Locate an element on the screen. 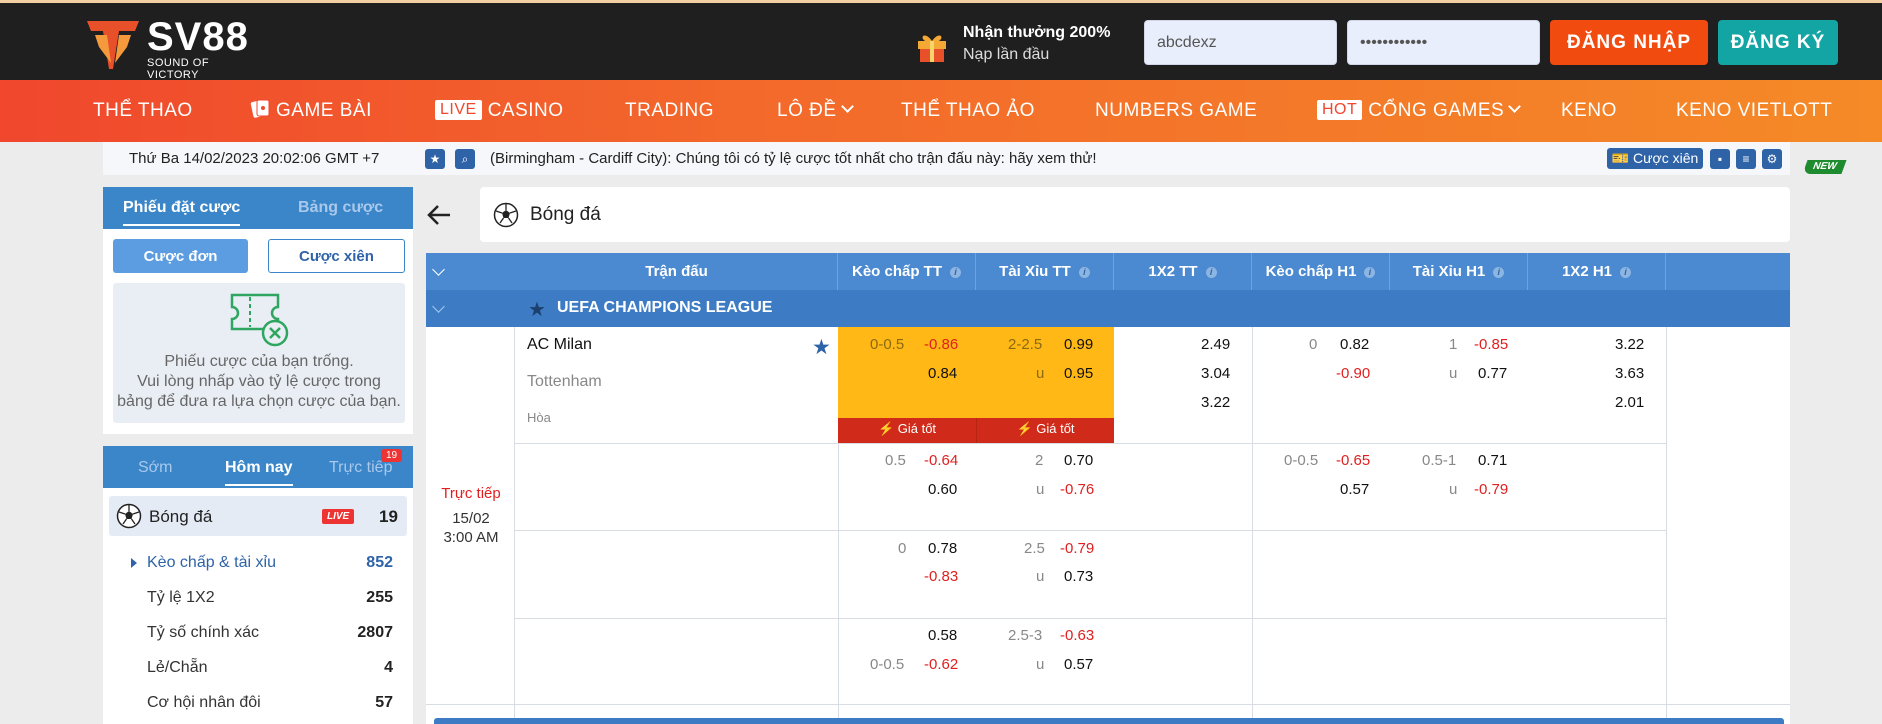  chevron-down-icon is located at coordinates (847, 106).